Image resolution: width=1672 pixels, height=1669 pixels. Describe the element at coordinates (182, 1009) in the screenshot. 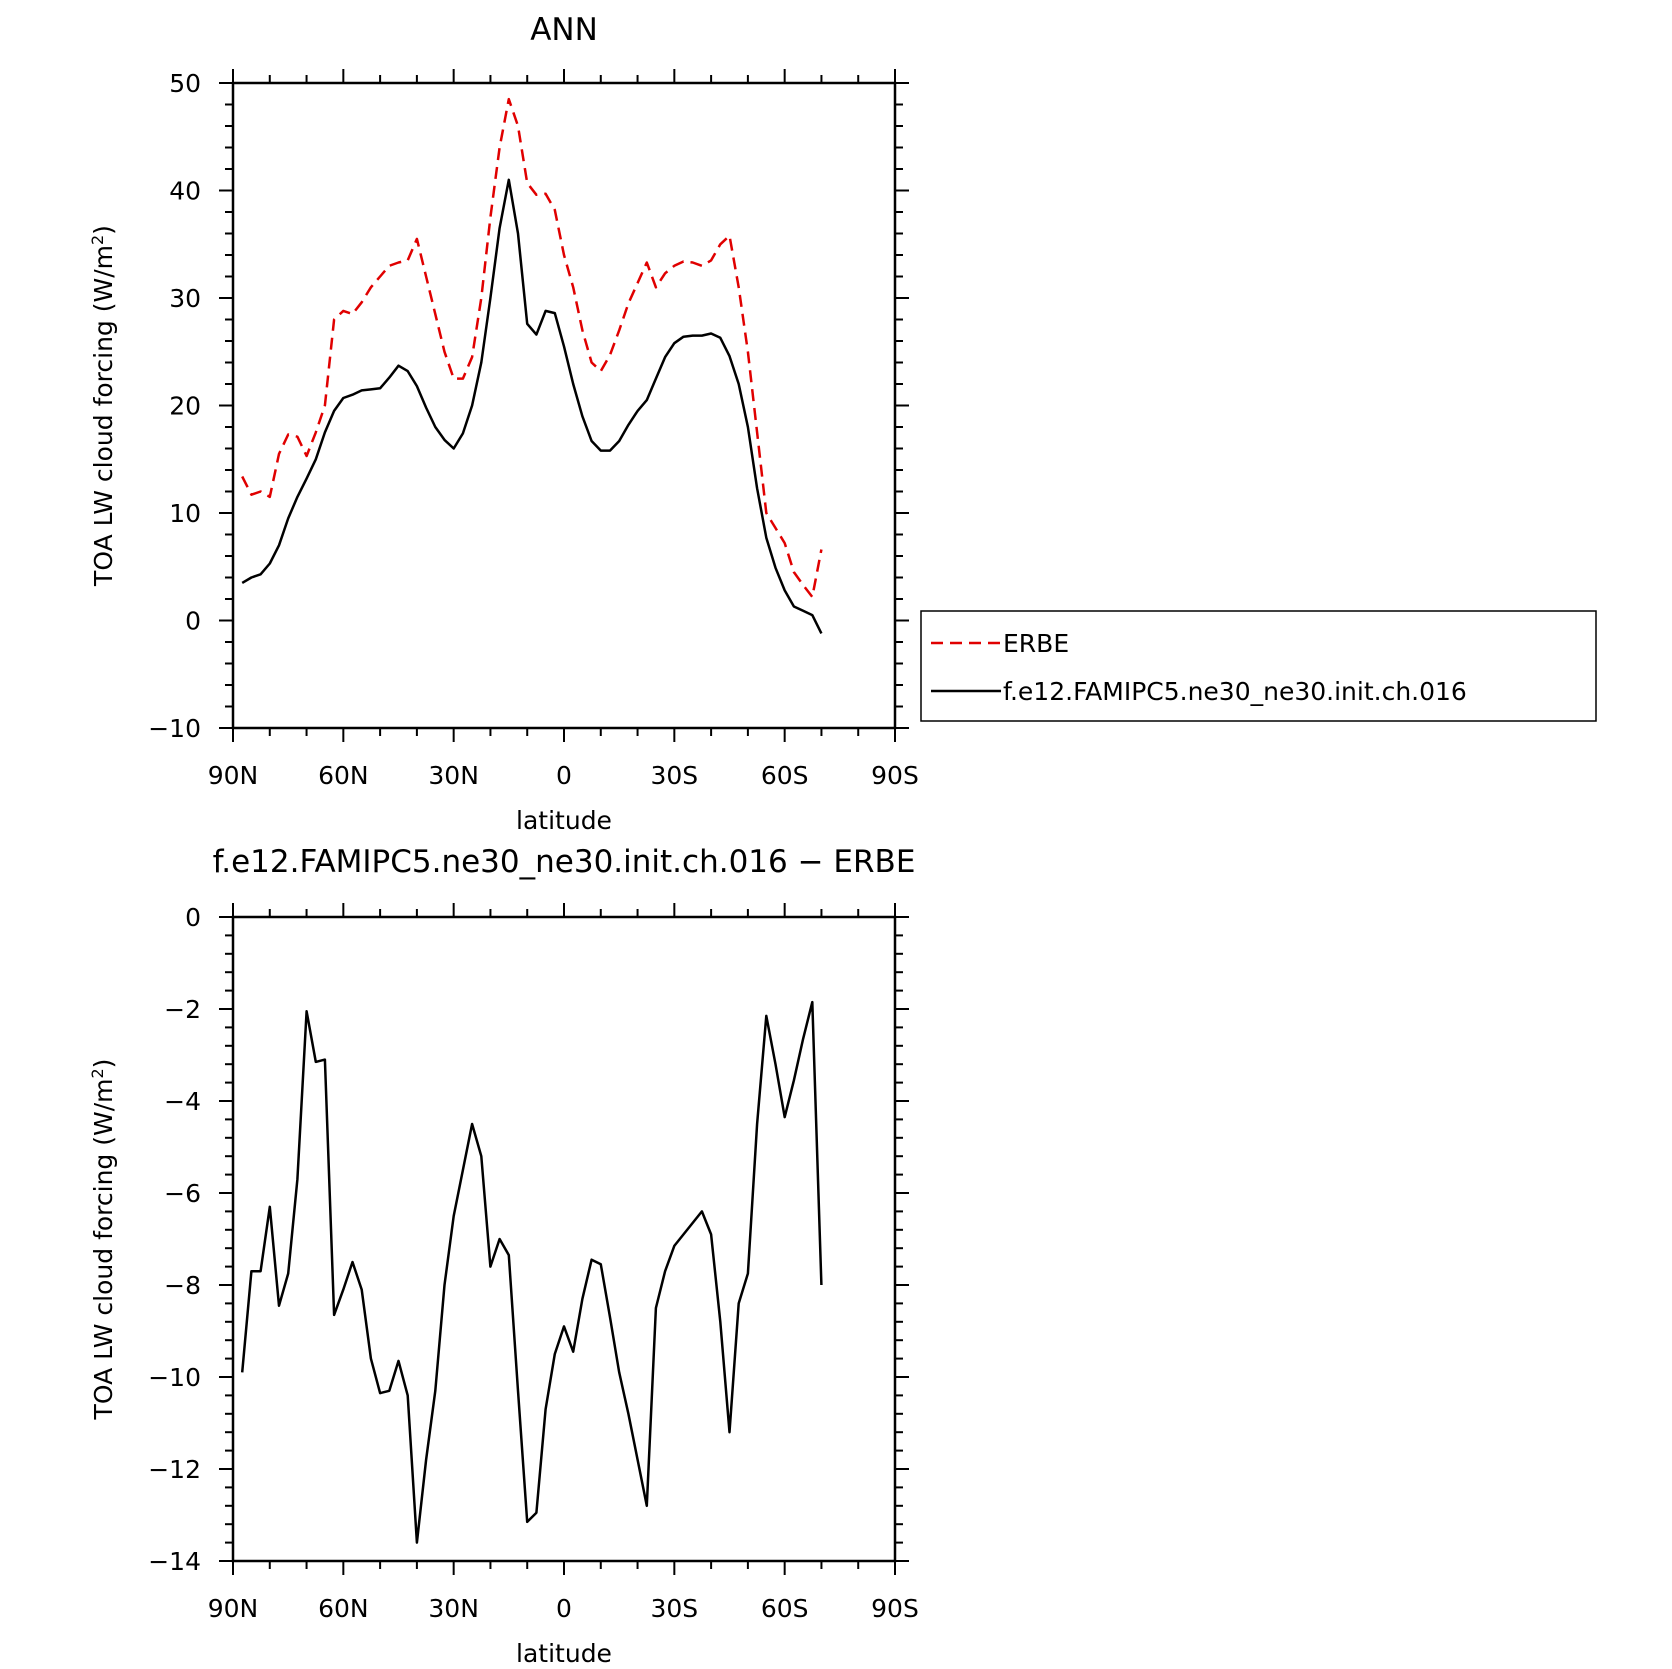

I see `y-tick-label: −2` at that location.